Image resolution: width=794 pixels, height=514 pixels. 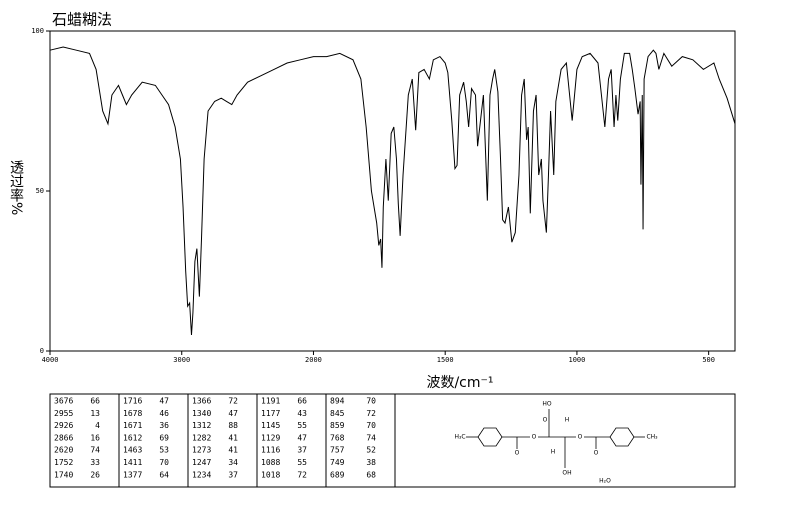 What do you see at coordinates (547, 404) in the screenshot?
I see `atom-label: HO` at bounding box center [547, 404].